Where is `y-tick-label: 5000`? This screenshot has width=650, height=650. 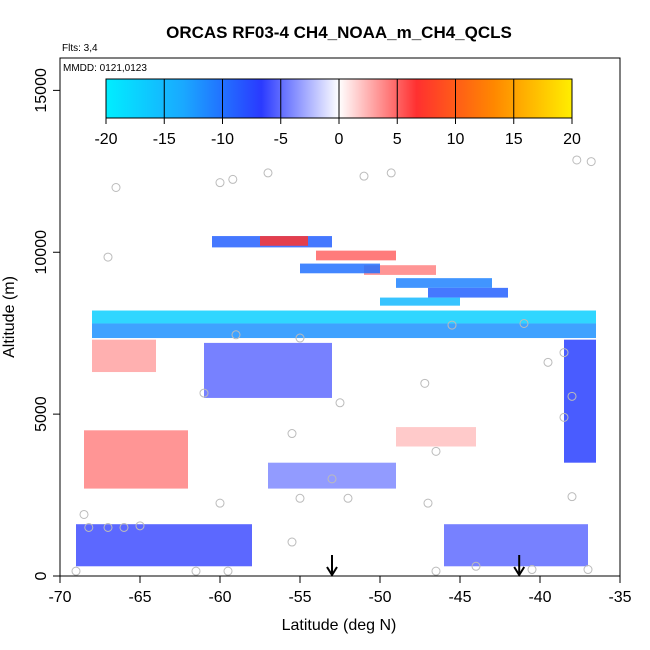 y-tick-label: 5000 is located at coordinates (41, 414).